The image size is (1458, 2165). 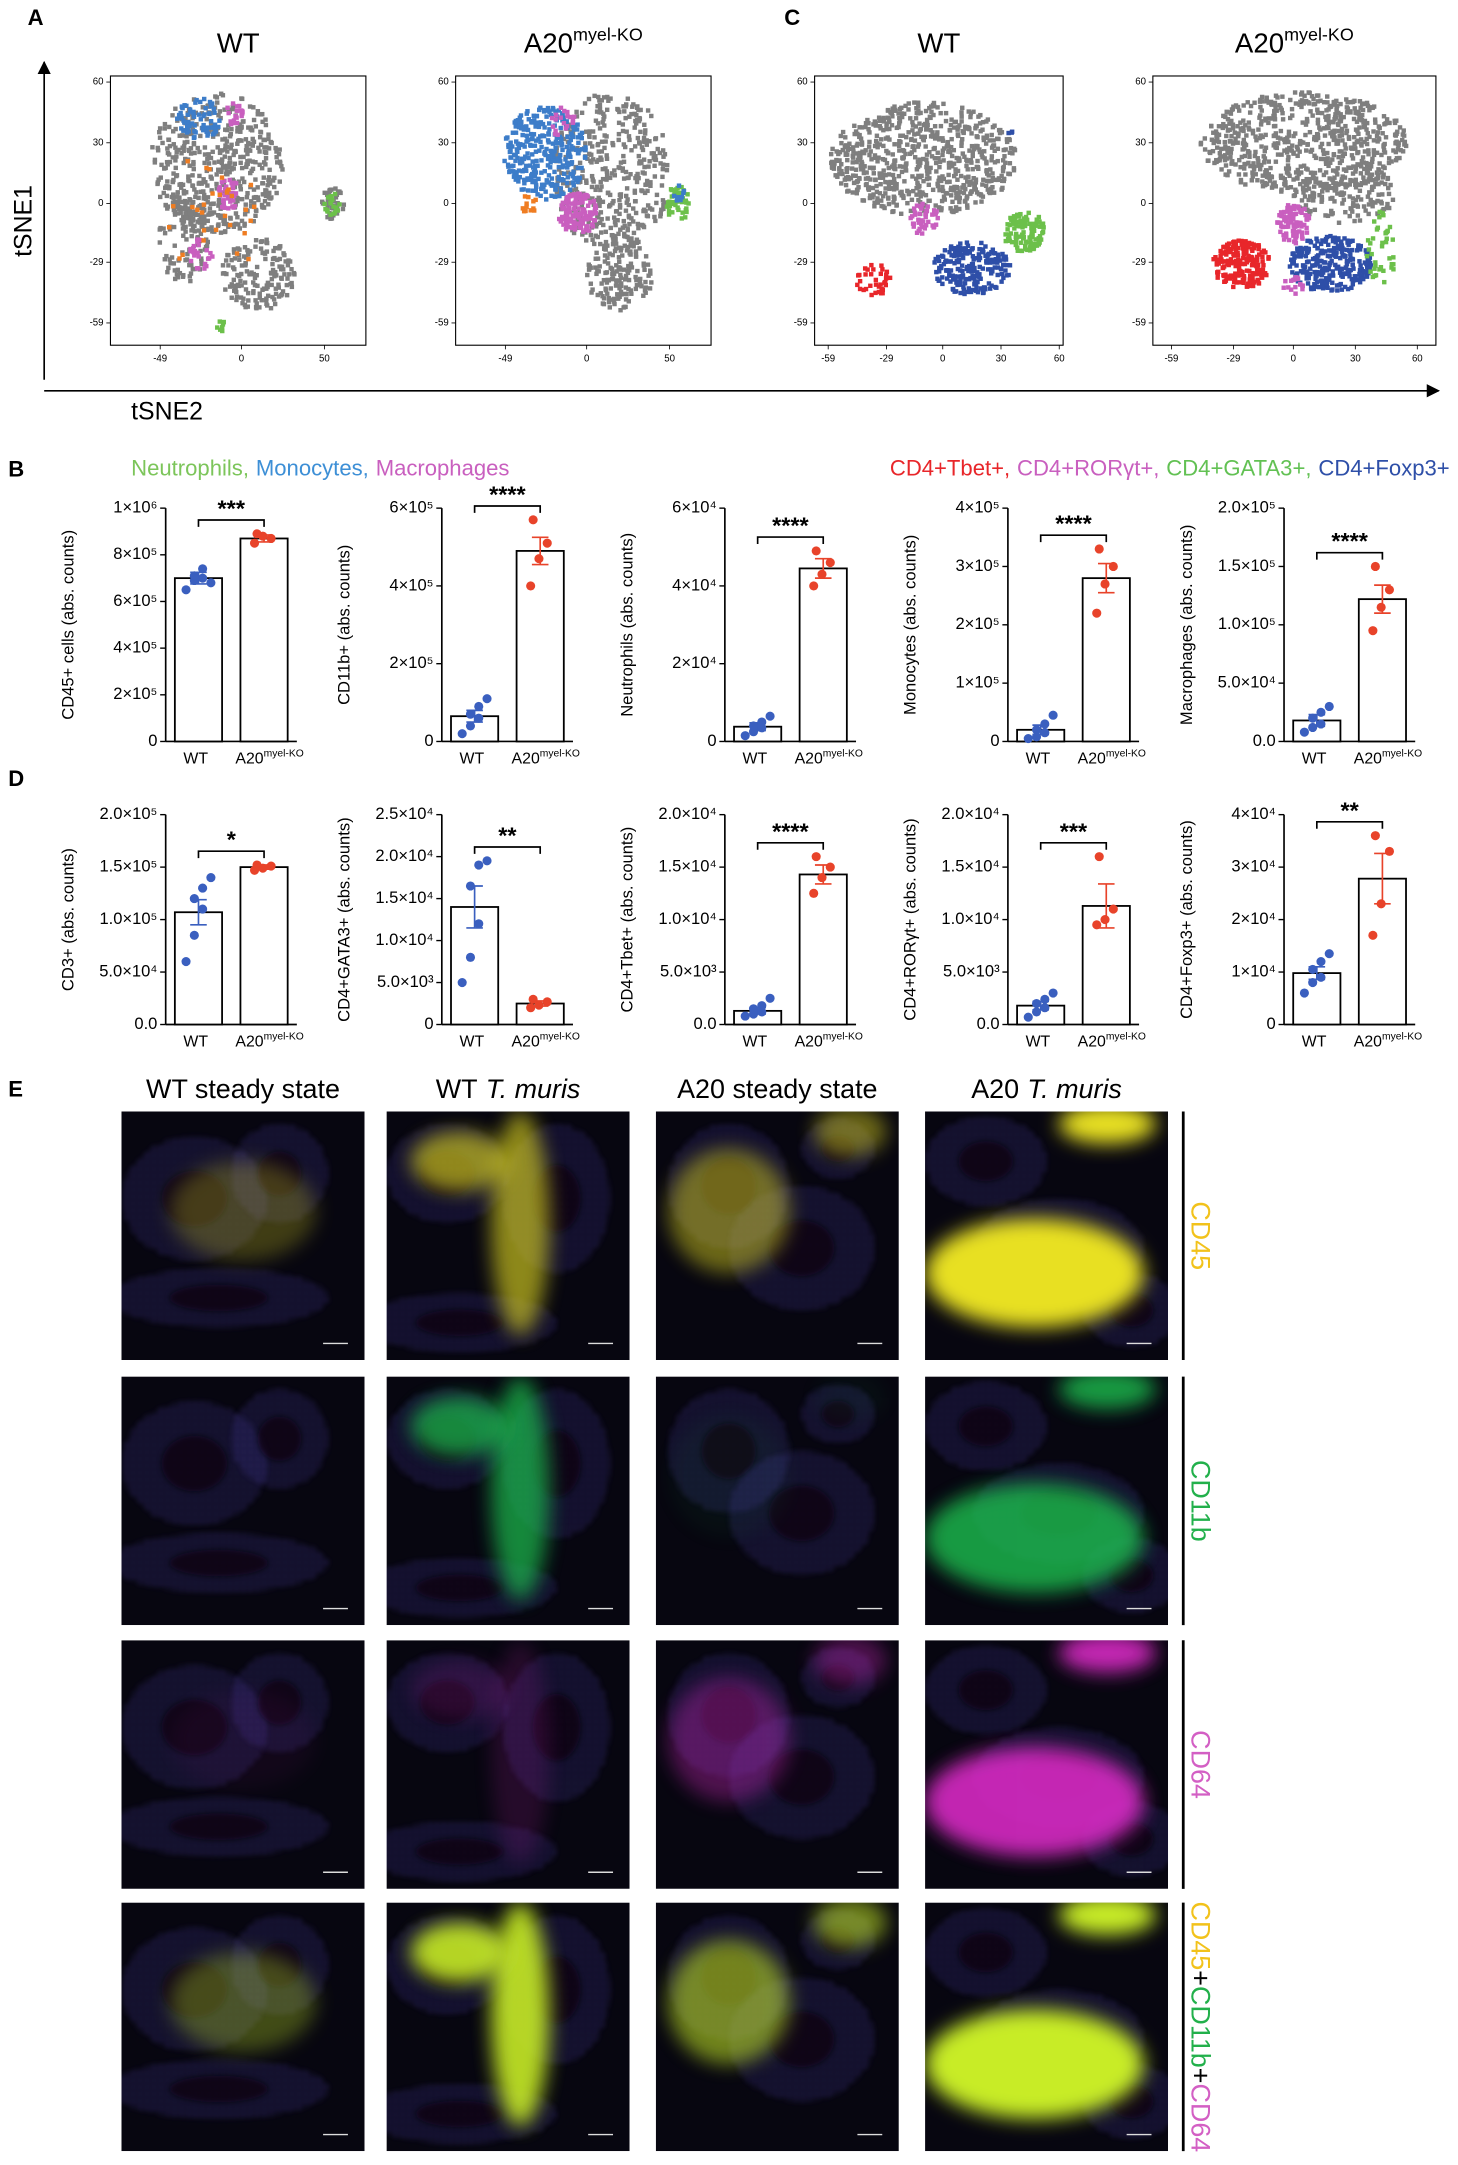 What do you see at coordinates (526, 759) in the screenshot?
I see `label-part: A20` at bounding box center [526, 759].